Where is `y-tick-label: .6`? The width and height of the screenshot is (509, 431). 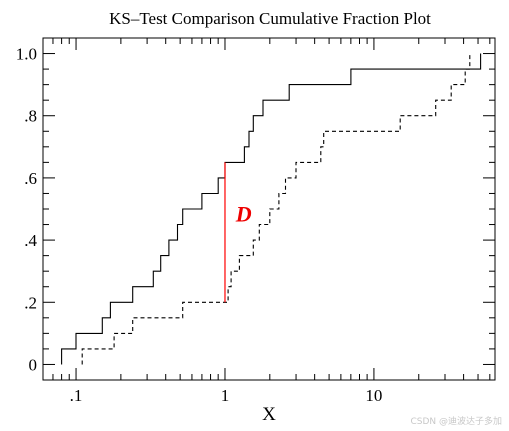
y-tick-label: .6 is located at coordinates (30, 178).